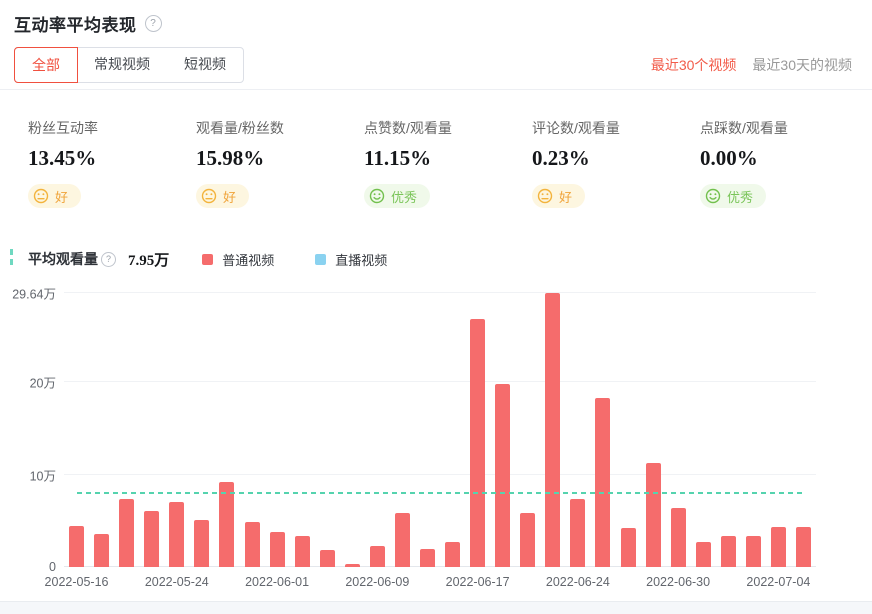 This screenshot has height=614, width=872. I want to click on x-axis-tick-label: 2022-05-24, so click(176, 582).